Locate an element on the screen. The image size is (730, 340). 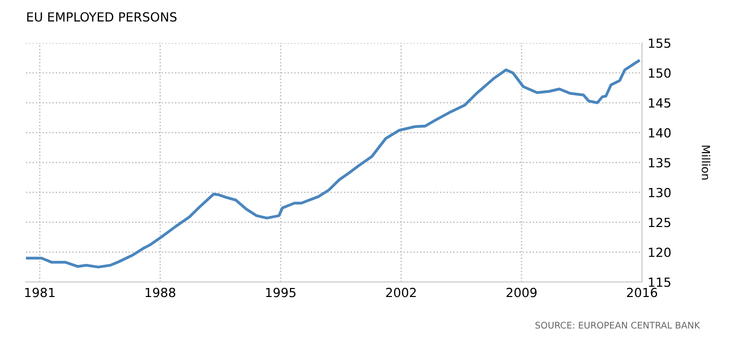
x-tick-label: 1995 is located at coordinates (281, 293).